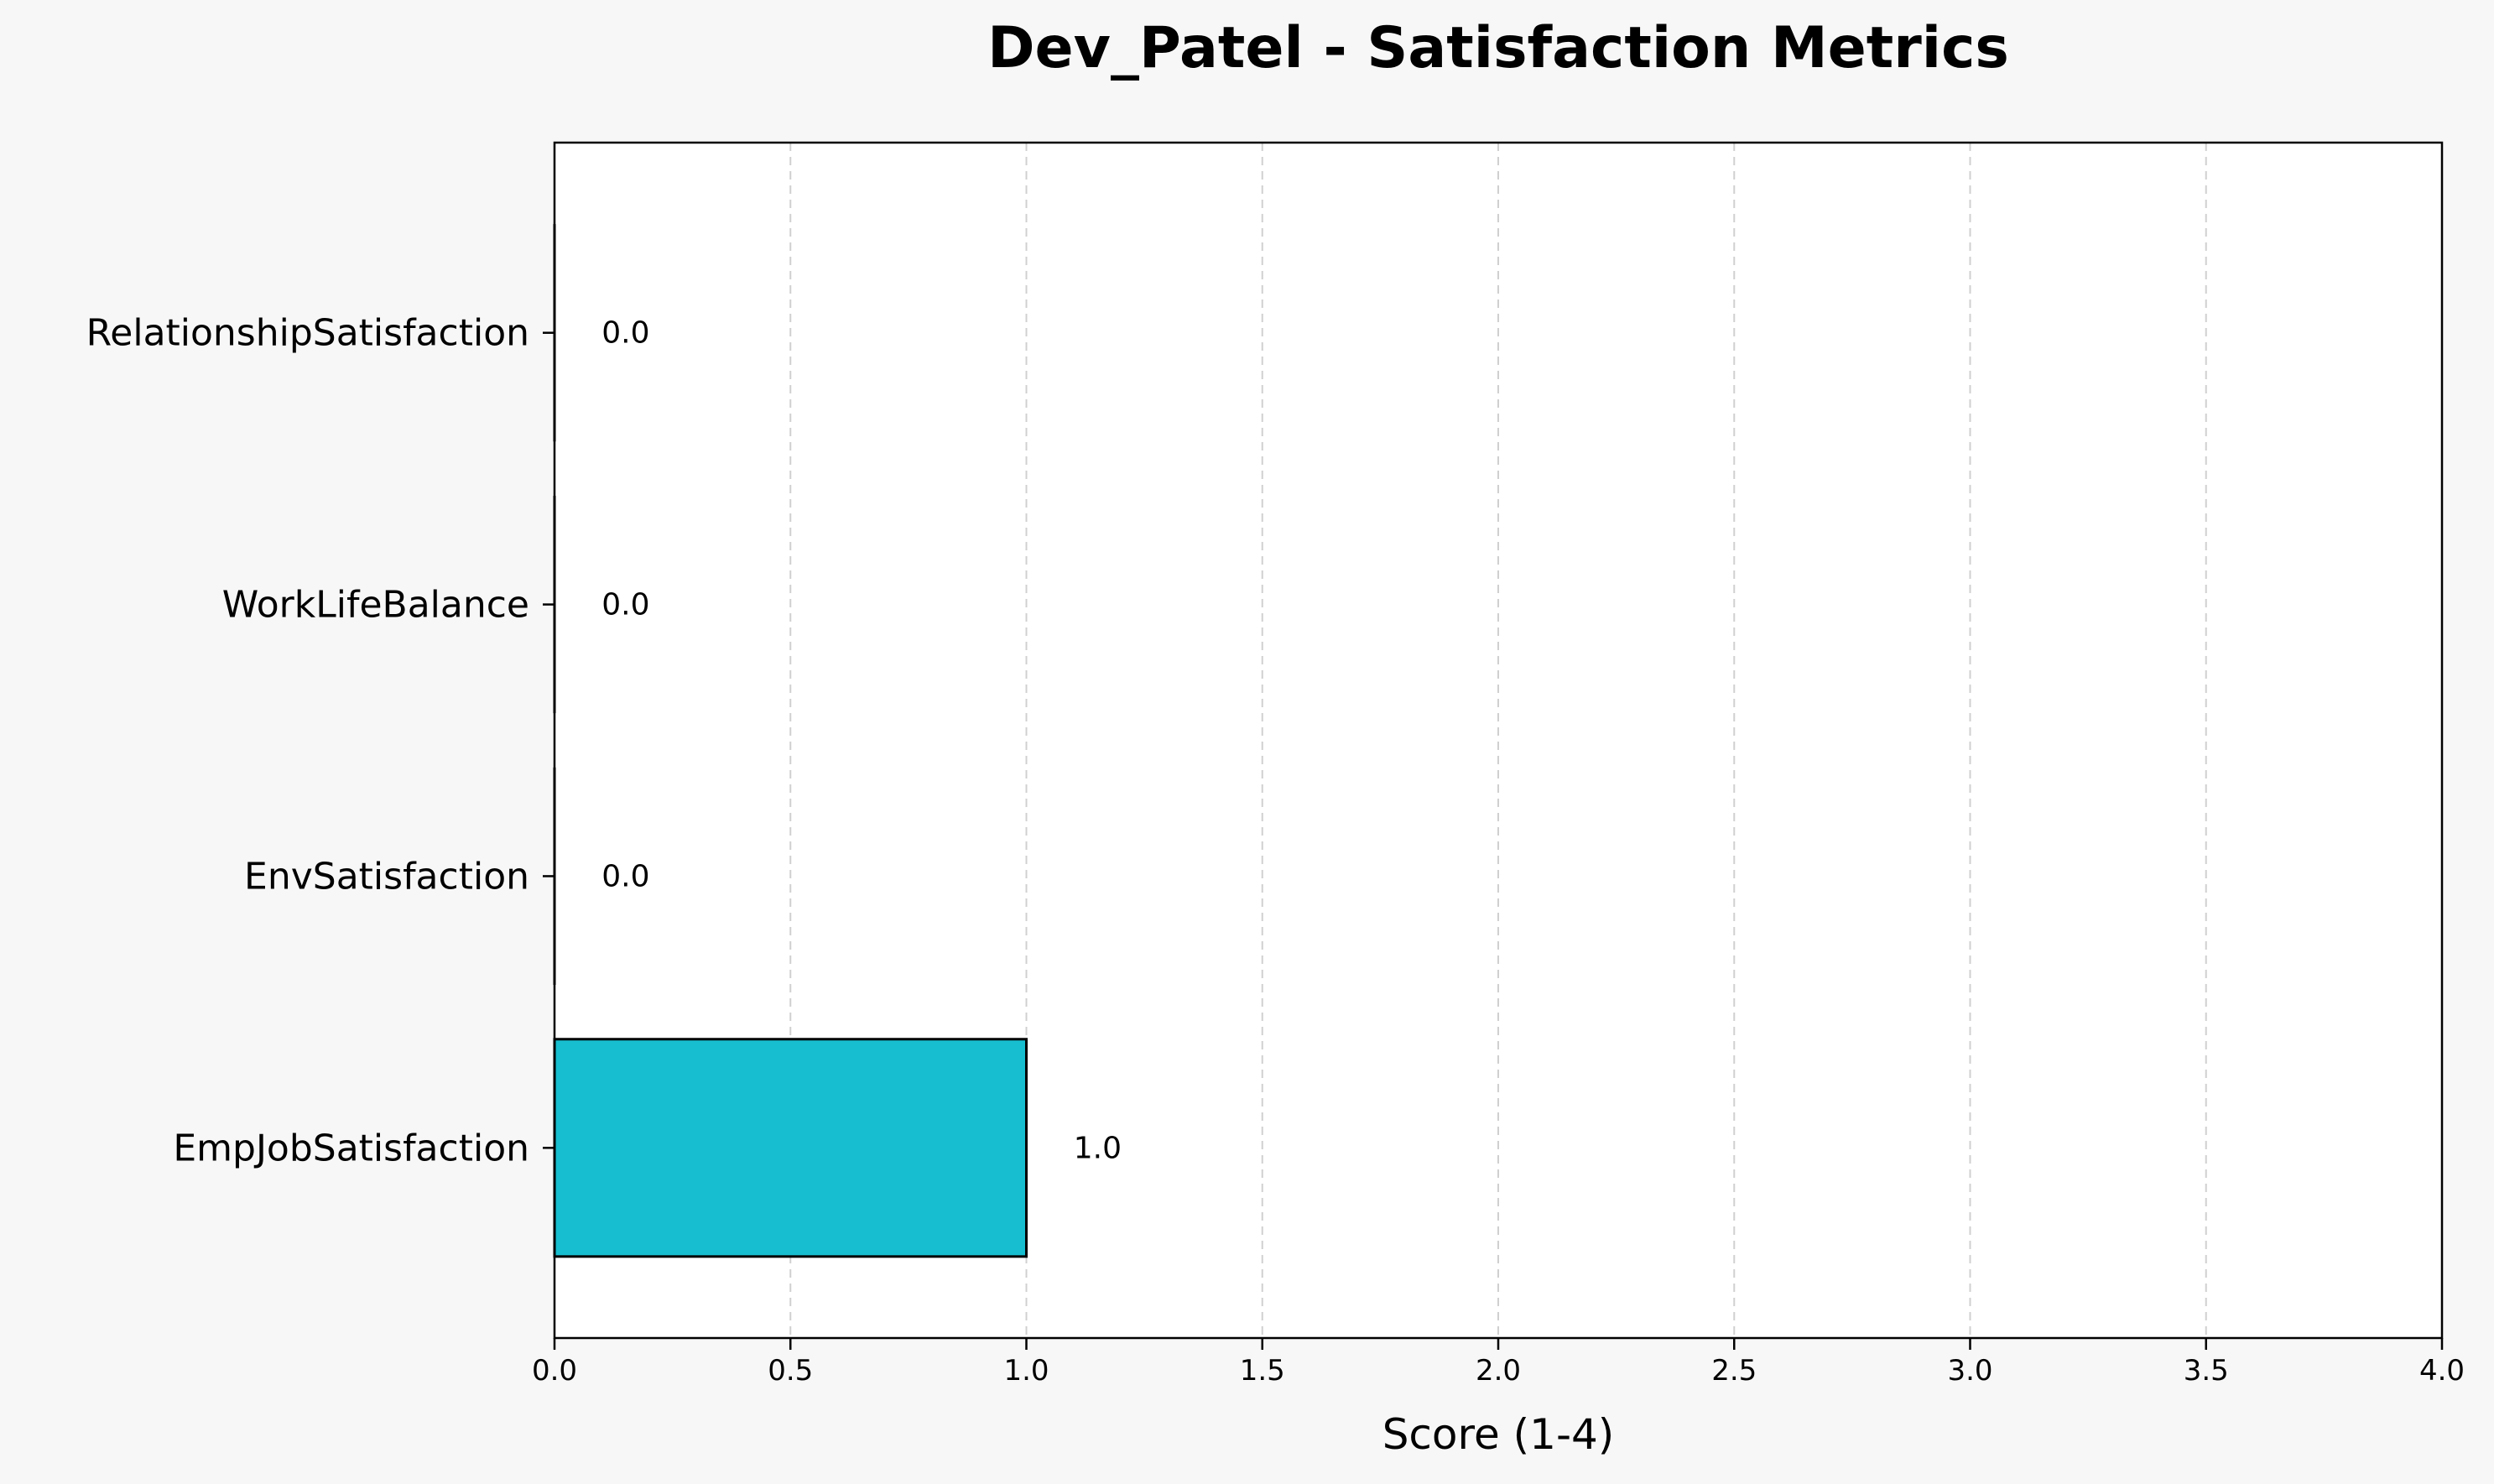 The height and width of the screenshot is (1484, 2494). What do you see at coordinates (861, 741) in the screenshot?
I see `value-labels: 1.0 0.0 0.0 0.0` at bounding box center [861, 741].